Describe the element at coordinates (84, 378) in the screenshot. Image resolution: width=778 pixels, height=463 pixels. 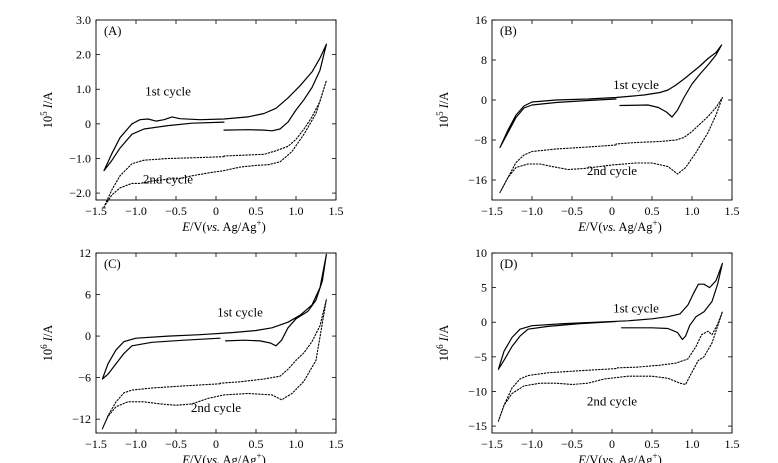
I see `y-tick-label: −6` at that location.